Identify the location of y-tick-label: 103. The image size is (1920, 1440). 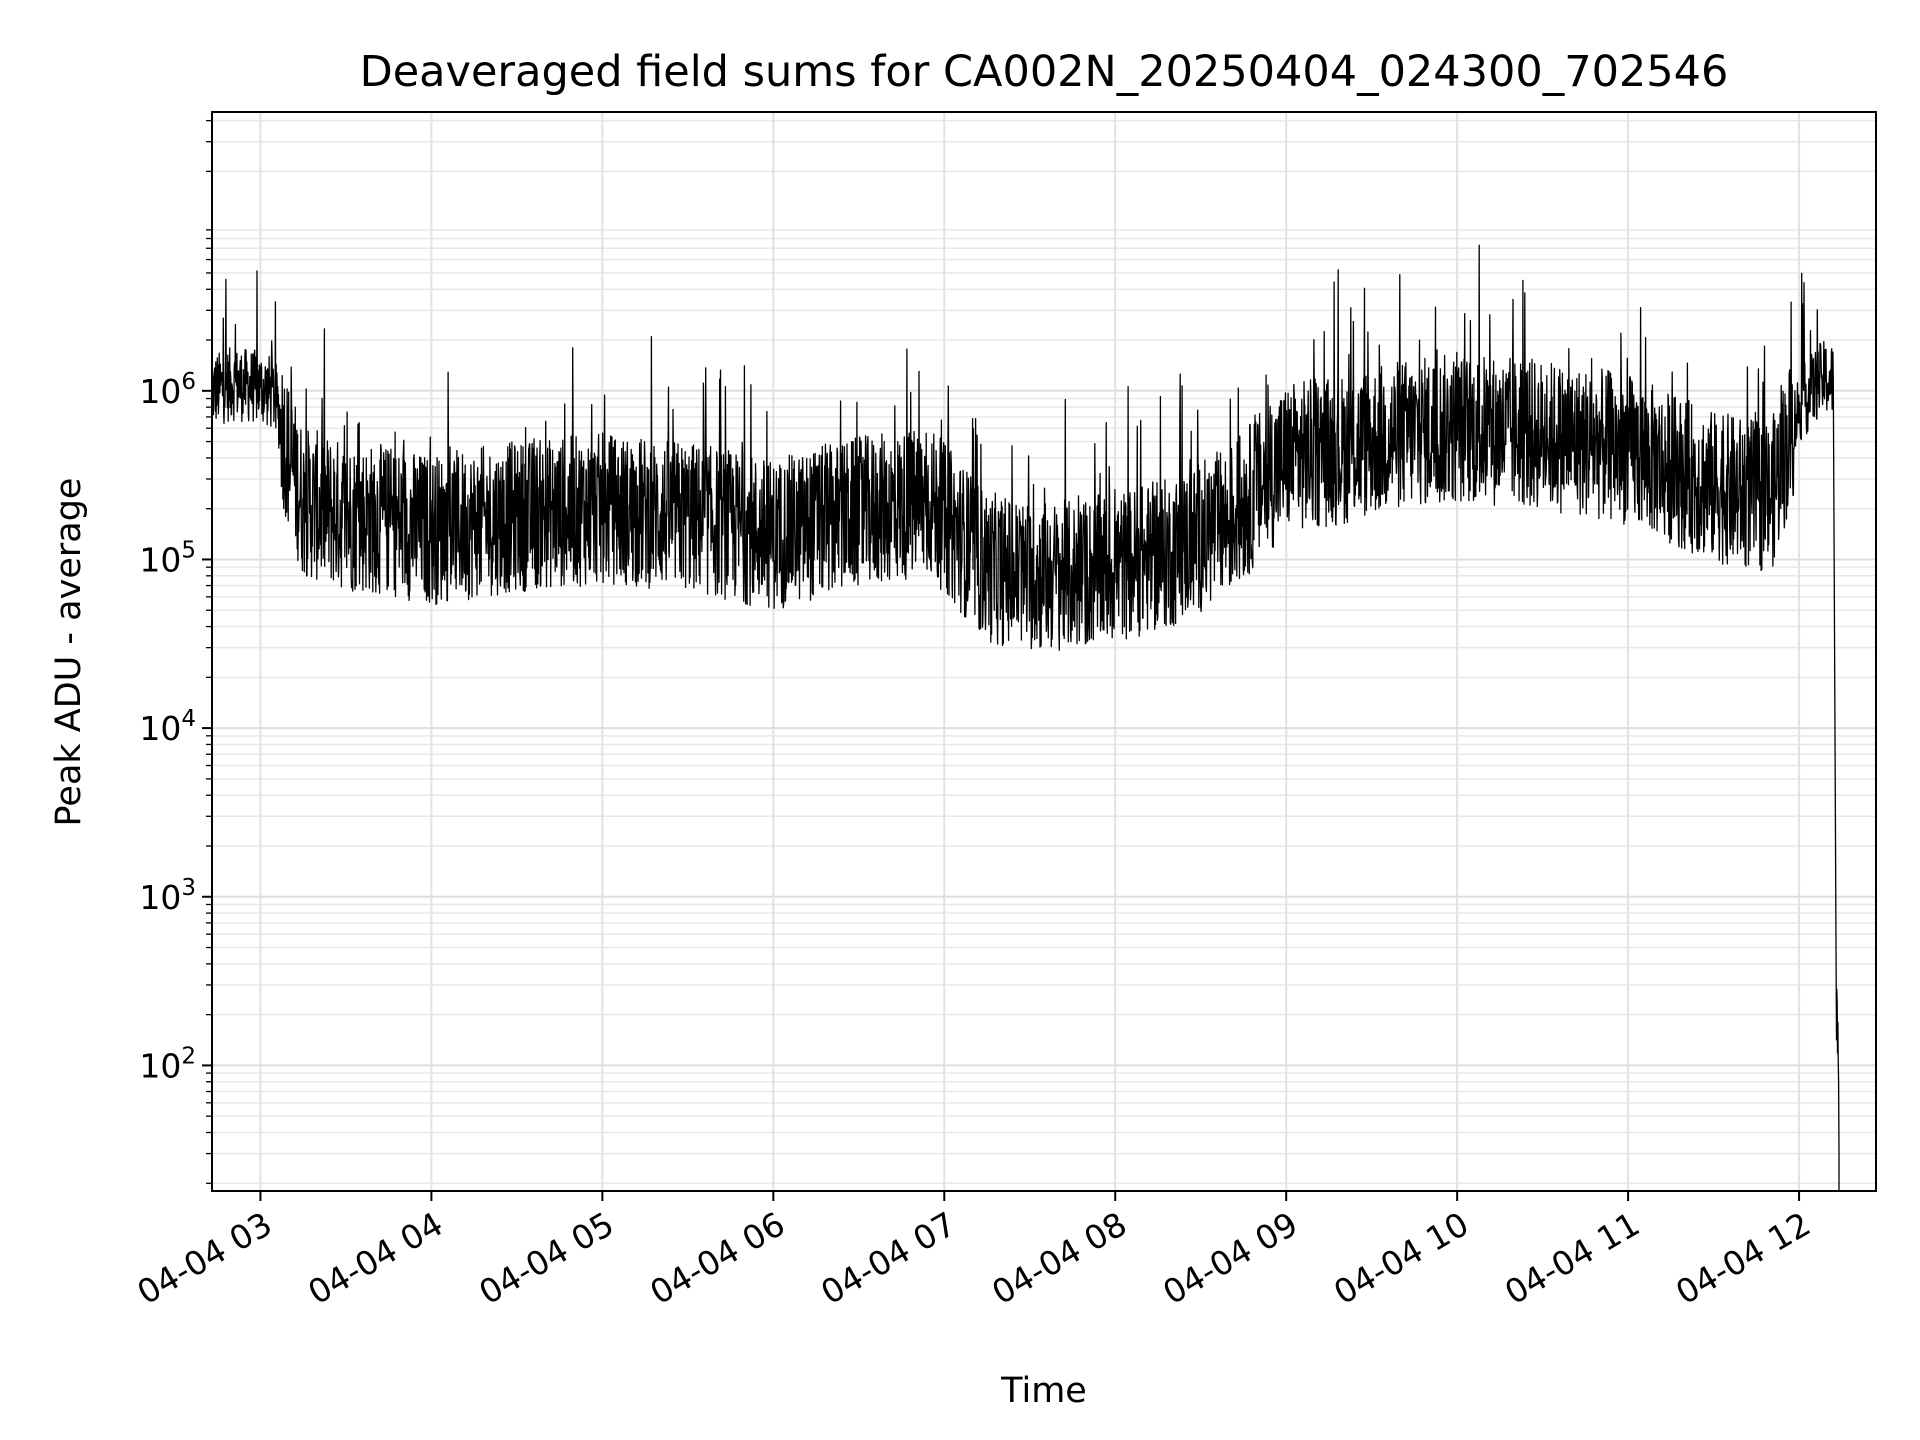
(167, 896).